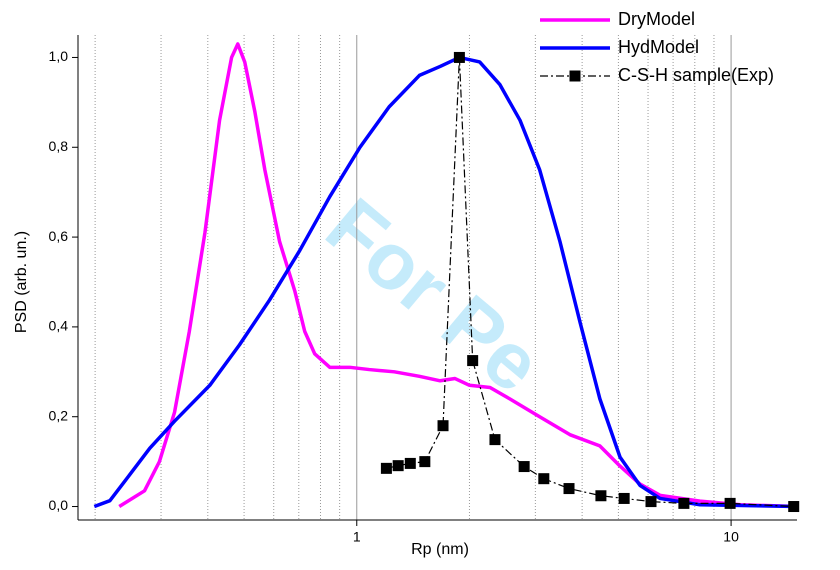 This screenshot has height=570, width=840. What do you see at coordinates (658, 47) in the screenshot?
I see `legend-label: HydModel` at bounding box center [658, 47].